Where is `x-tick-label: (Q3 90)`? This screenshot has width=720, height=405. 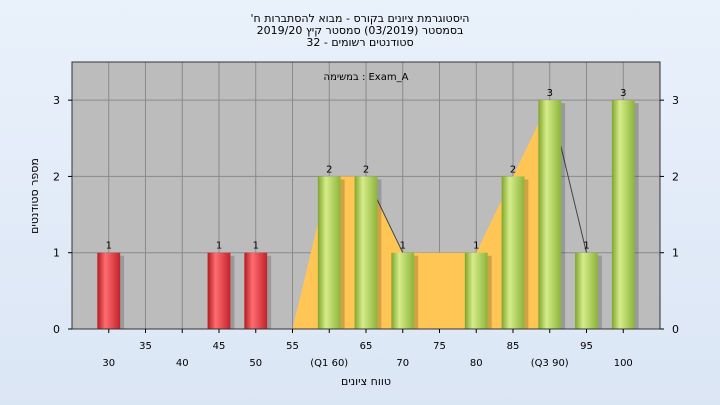 x-tick-label: (Q3 90) is located at coordinates (550, 363).